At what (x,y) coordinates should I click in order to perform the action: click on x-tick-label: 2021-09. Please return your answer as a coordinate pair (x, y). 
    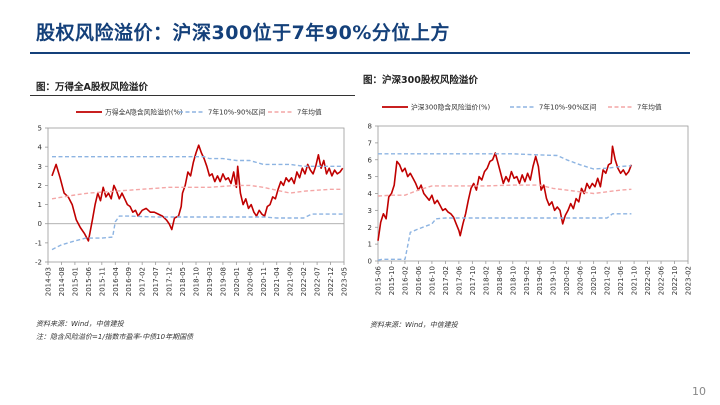
    Looking at the image, I should click on (291, 281).